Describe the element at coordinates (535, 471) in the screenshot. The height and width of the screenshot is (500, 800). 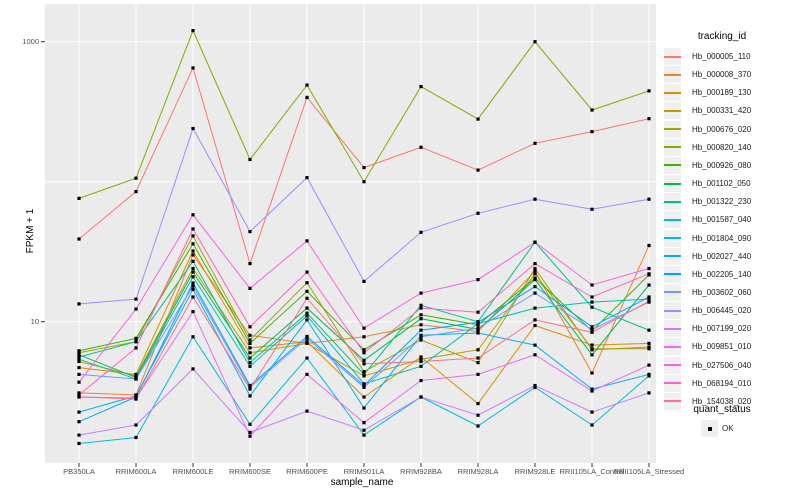
I see `x-tick-label: RRIM928LE` at that location.